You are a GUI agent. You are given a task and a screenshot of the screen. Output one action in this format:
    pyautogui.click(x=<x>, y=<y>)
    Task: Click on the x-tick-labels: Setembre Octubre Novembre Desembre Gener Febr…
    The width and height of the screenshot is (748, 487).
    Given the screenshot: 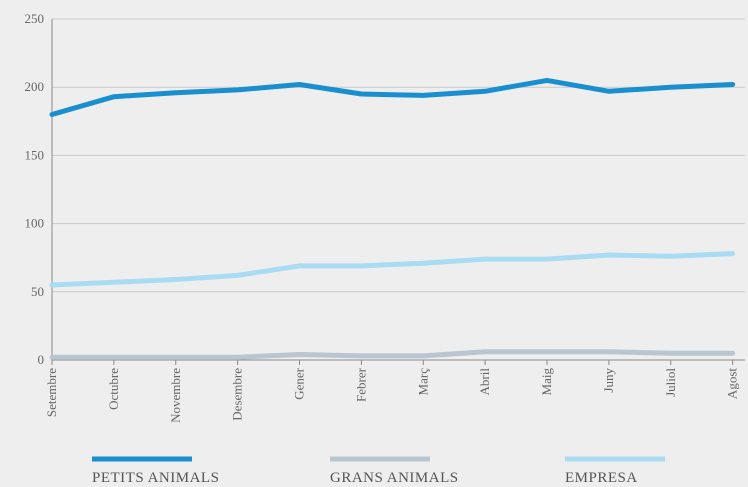 What is the action you would take?
    pyautogui.click(x=392, y=395)
    